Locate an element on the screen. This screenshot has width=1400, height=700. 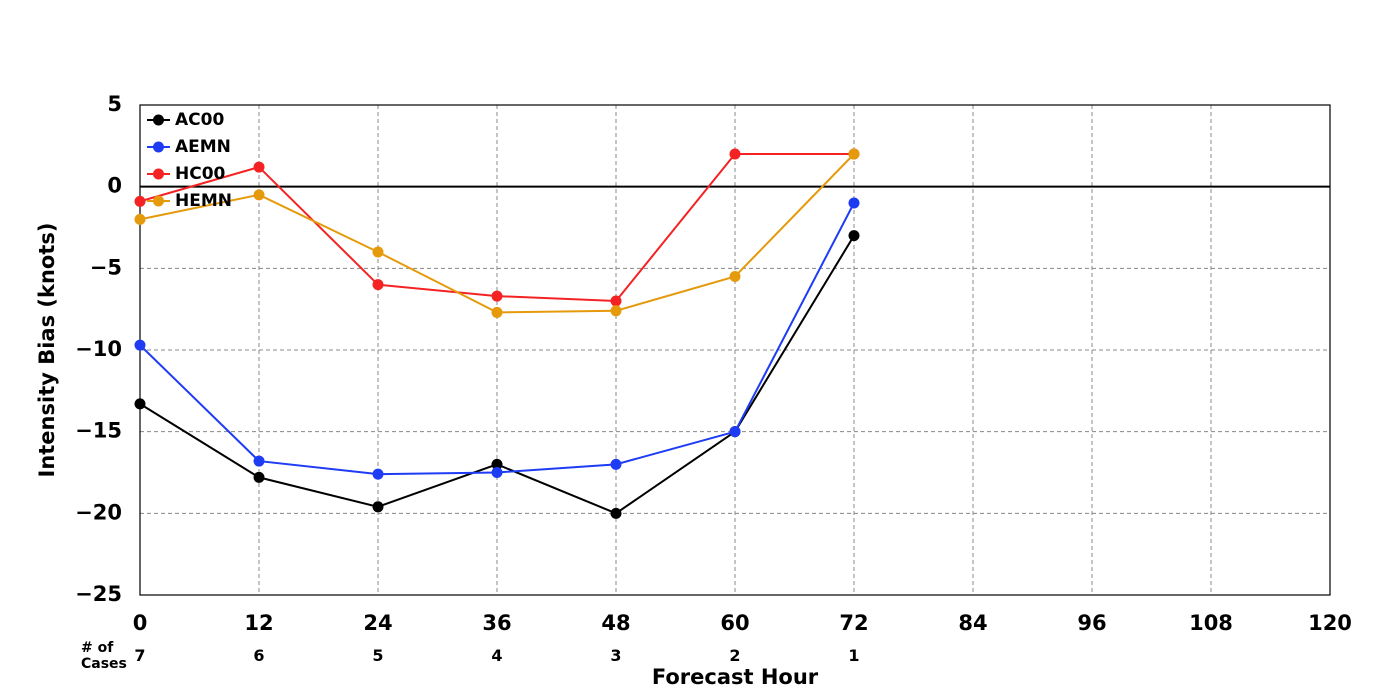
legend-item: AEMN is located at coordinates (189, 147).